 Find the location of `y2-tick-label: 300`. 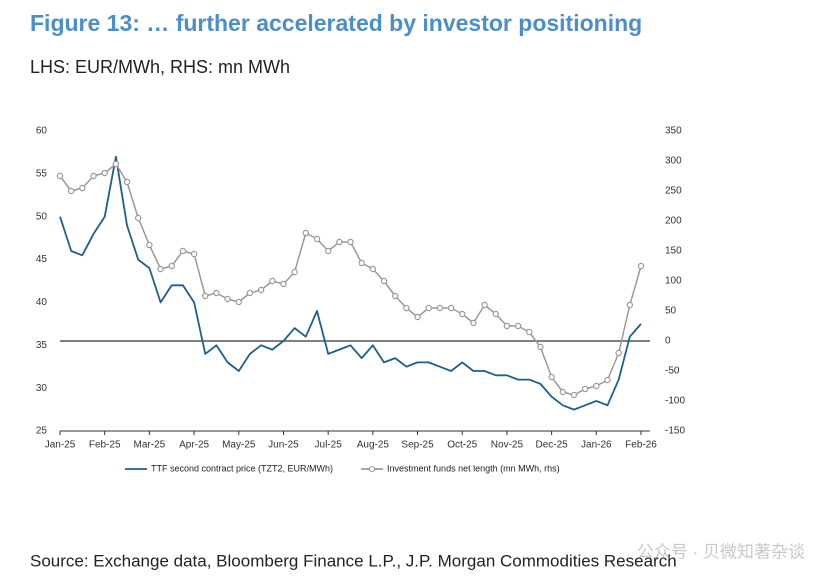

y2-tick-label: 300 is located at coordinates (673, 161).